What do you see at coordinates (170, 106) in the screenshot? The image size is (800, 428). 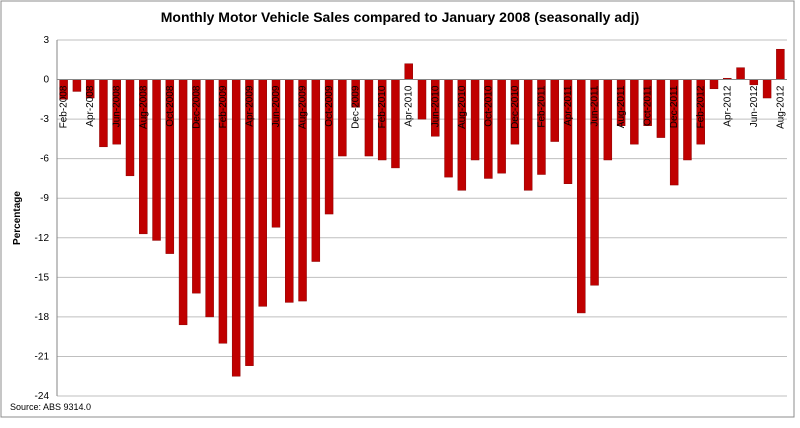 I see `x-tick-label: Oct-2008` at bounding box center [170, 106].